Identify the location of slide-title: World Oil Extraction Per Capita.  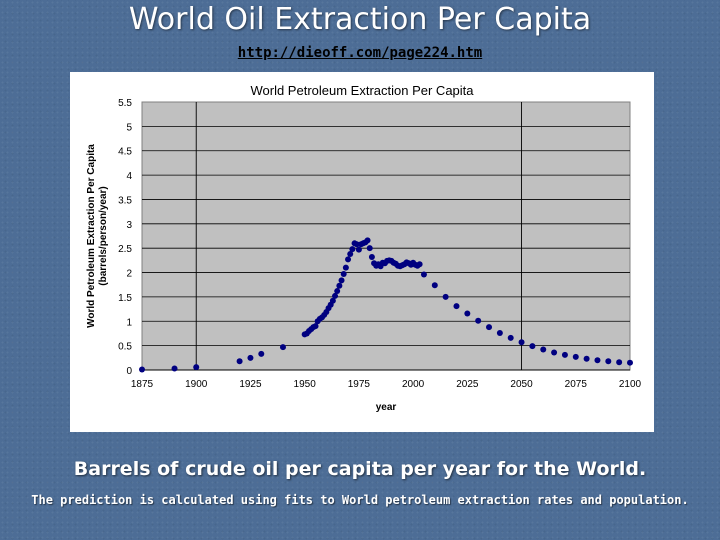
(360, 19).